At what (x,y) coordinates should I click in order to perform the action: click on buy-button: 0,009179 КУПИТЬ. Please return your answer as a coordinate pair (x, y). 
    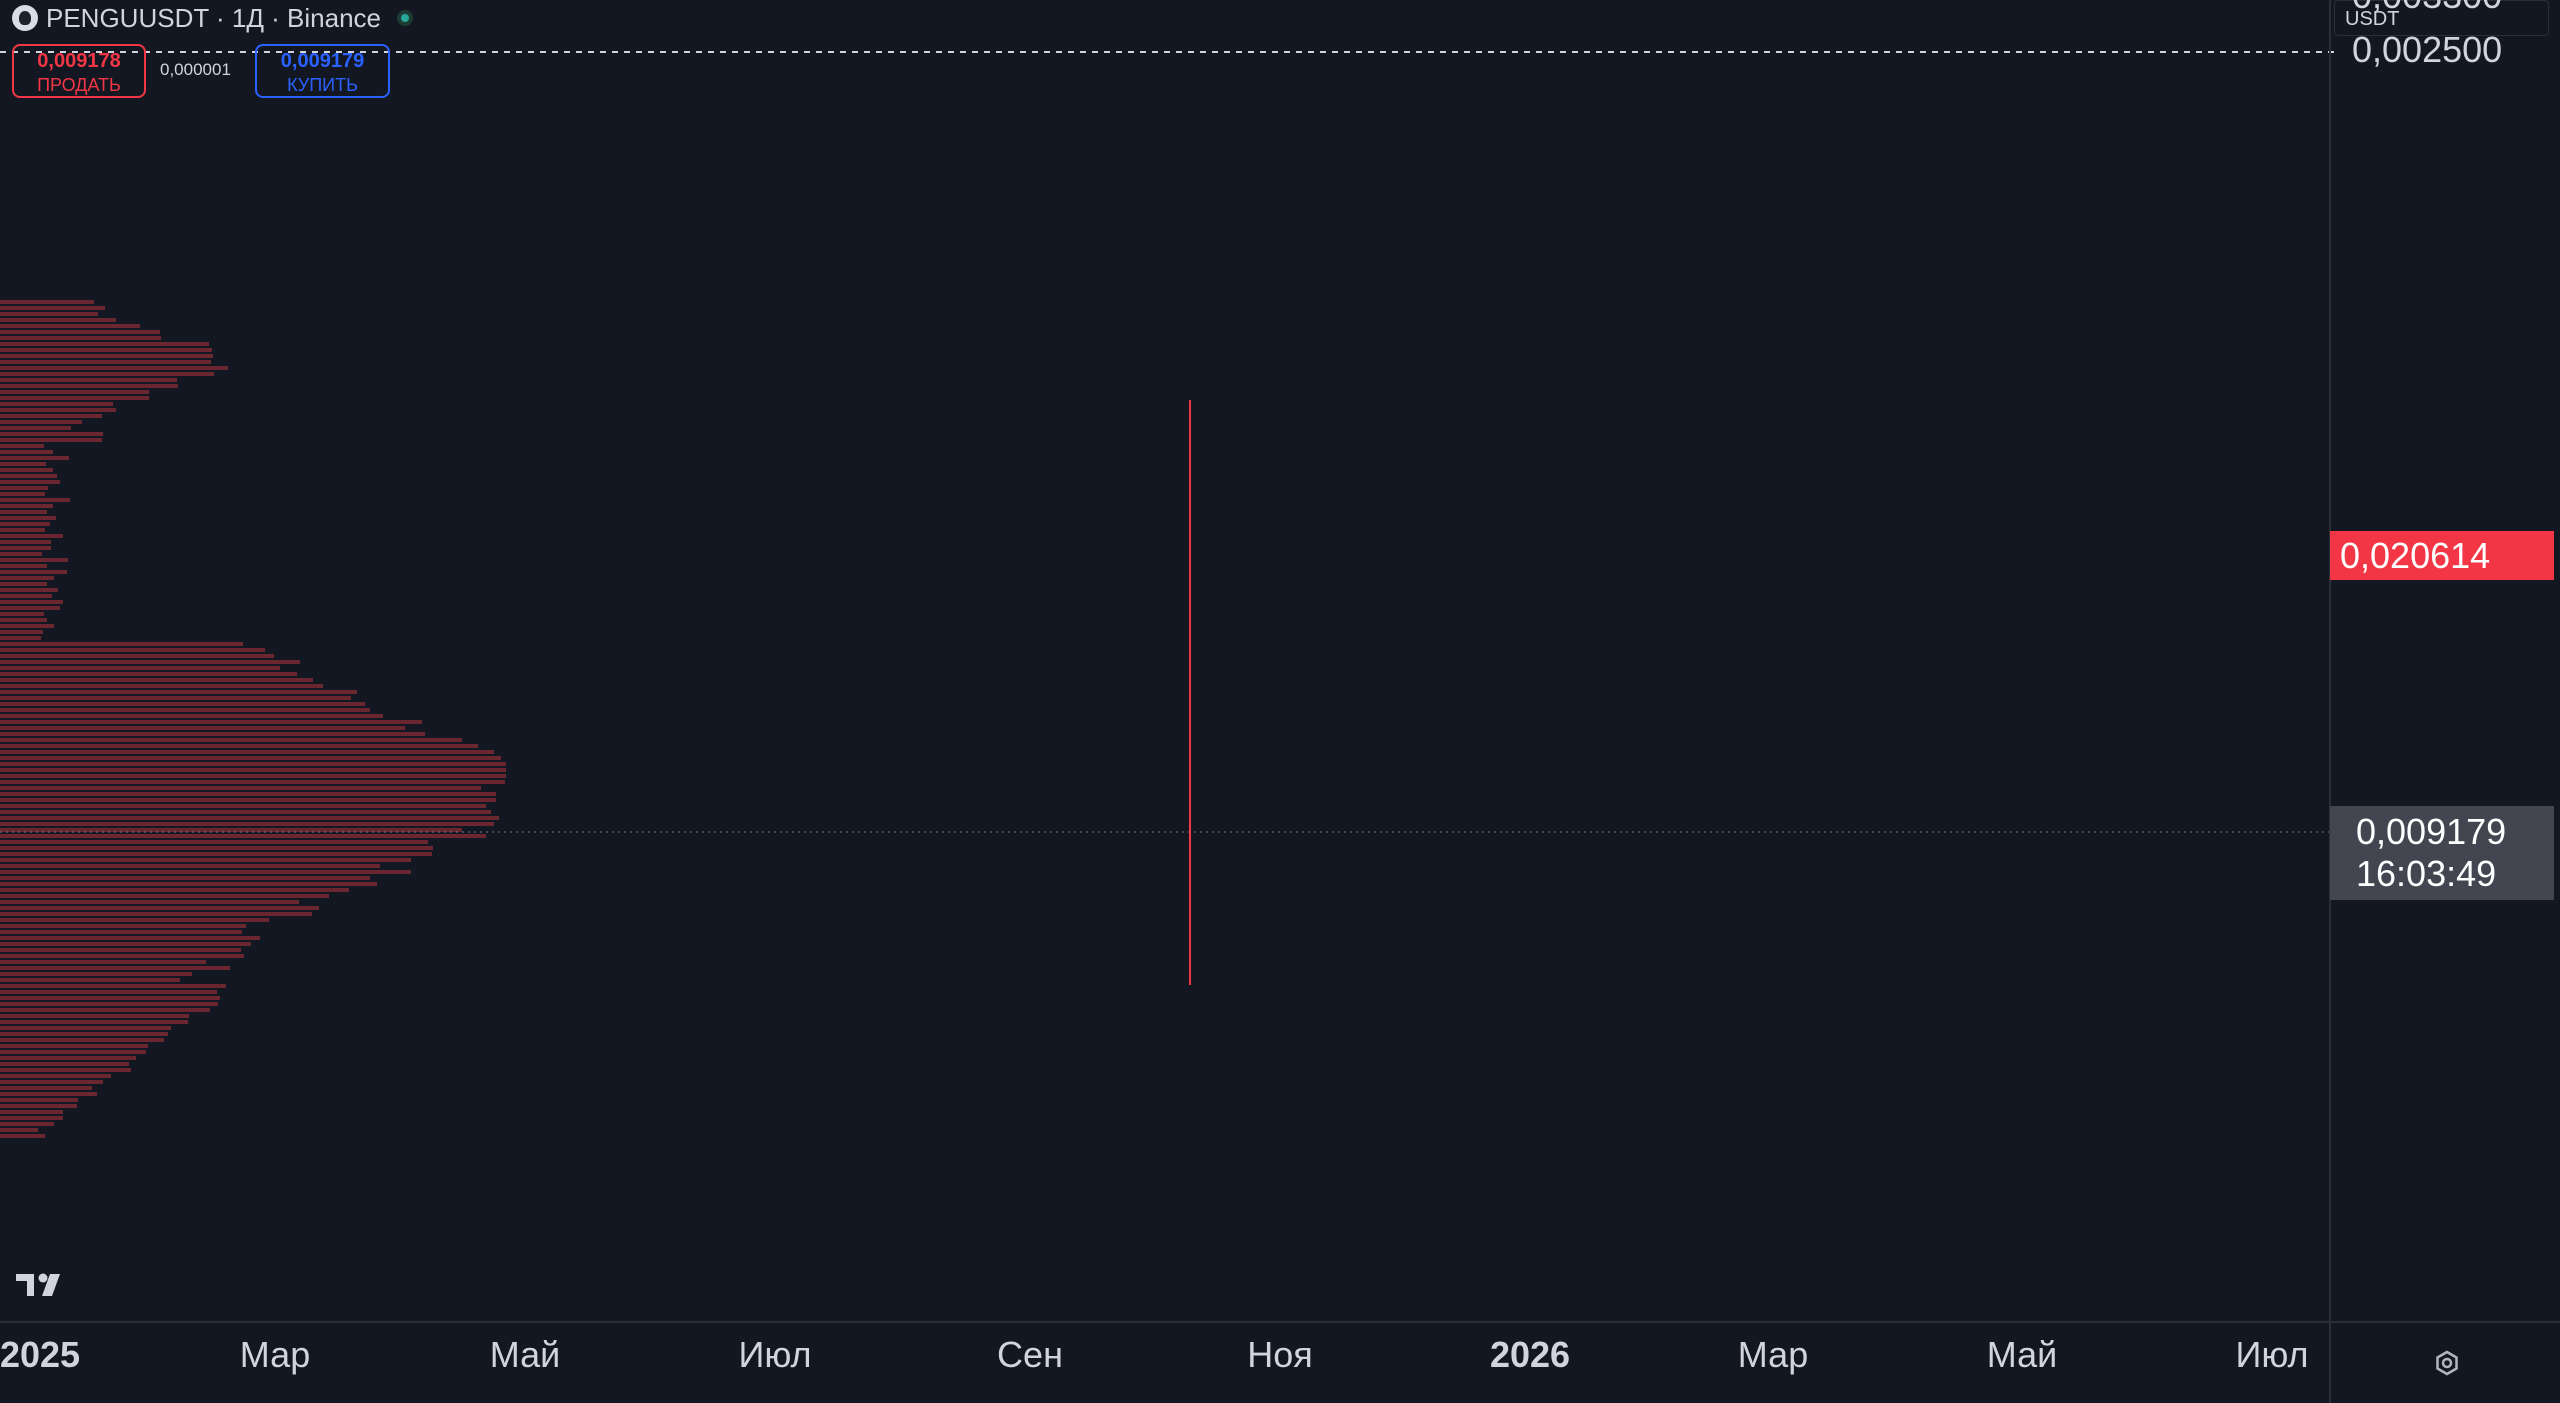
    Looking at the image, I should click on (322, 71).